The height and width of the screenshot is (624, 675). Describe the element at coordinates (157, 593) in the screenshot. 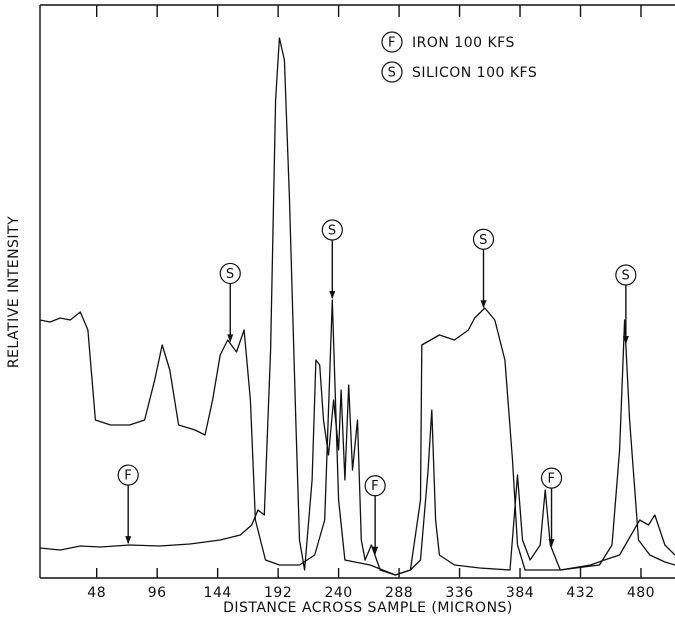

I see `x-tick-label: 96` at that location.